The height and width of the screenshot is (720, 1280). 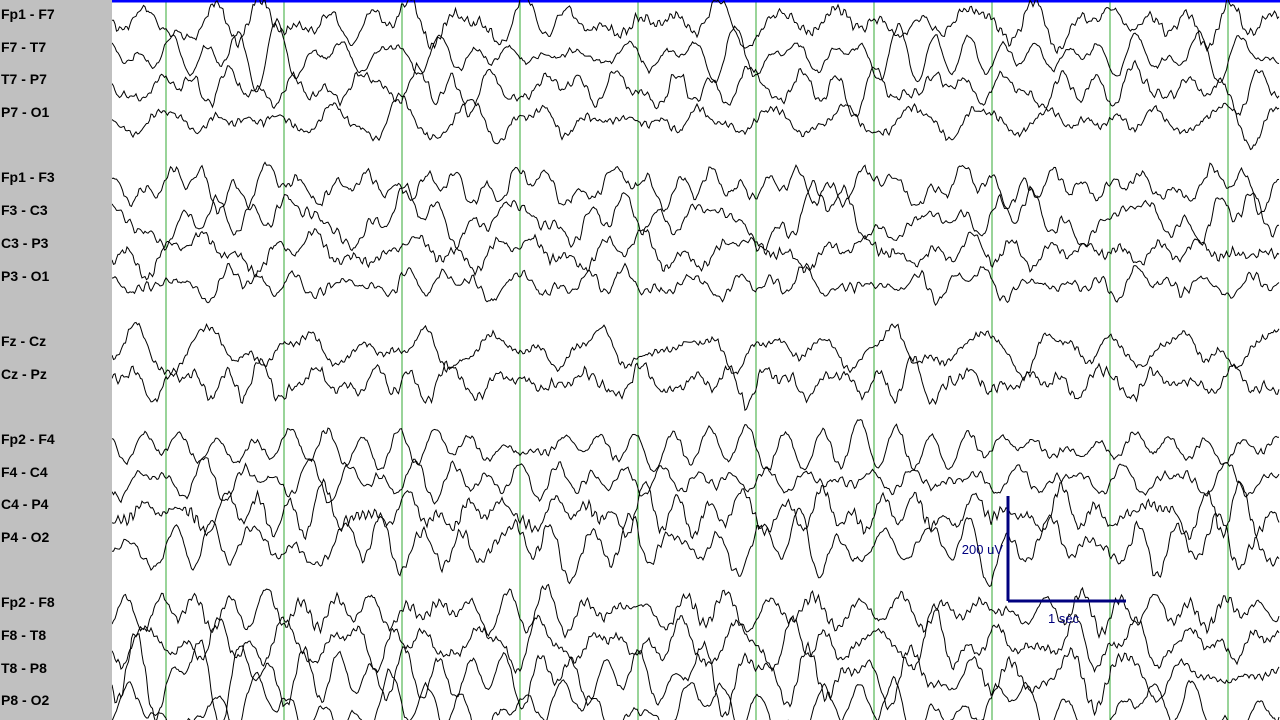 I want to click on channel-label: F3 - C3, so click(x=24, y=210).